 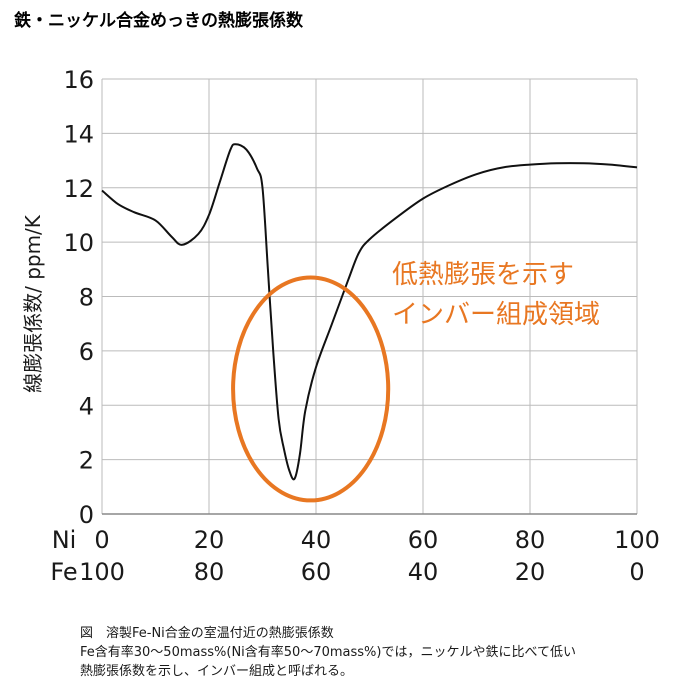 I want to click on y-tick-labels: 0 2 4 6 8 10 12 14 16, so click(x=78, y=297).